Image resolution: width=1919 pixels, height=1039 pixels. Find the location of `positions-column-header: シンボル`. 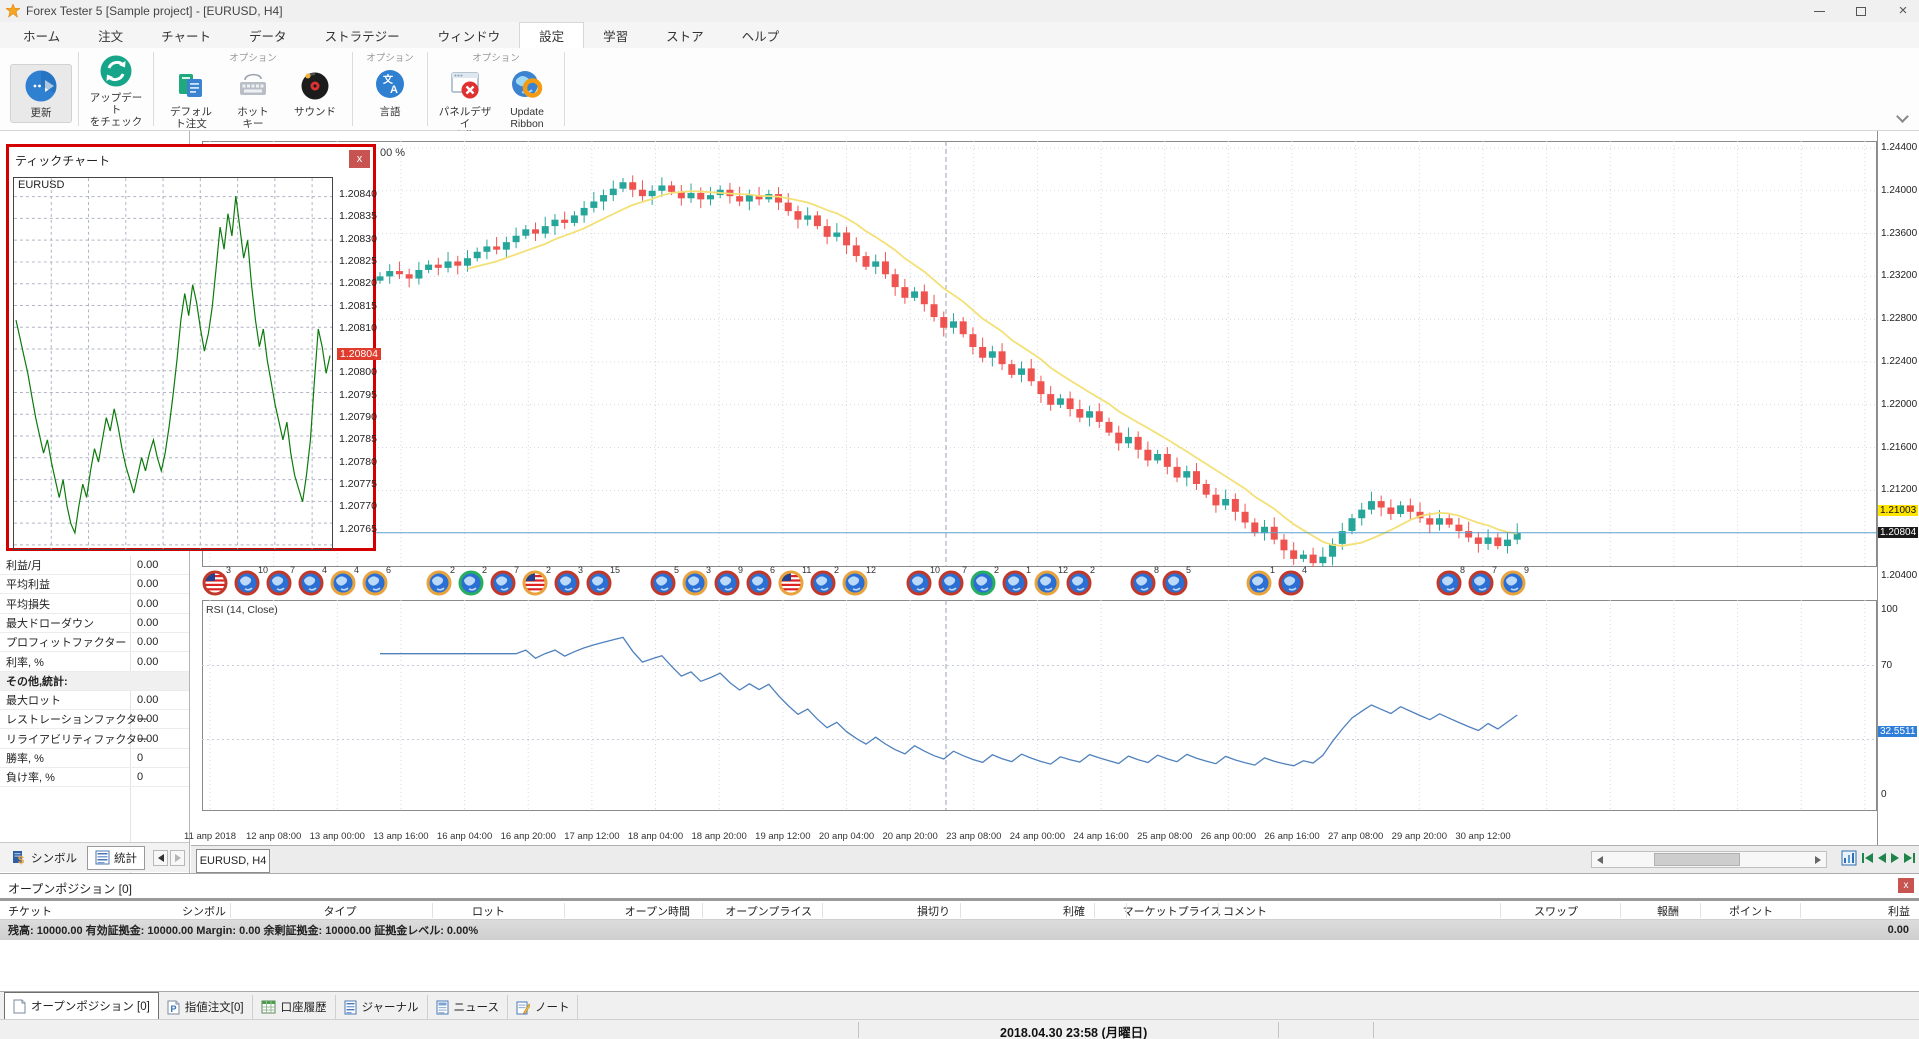

positions-column-header: シンボル is located at coordinates (204, 912).